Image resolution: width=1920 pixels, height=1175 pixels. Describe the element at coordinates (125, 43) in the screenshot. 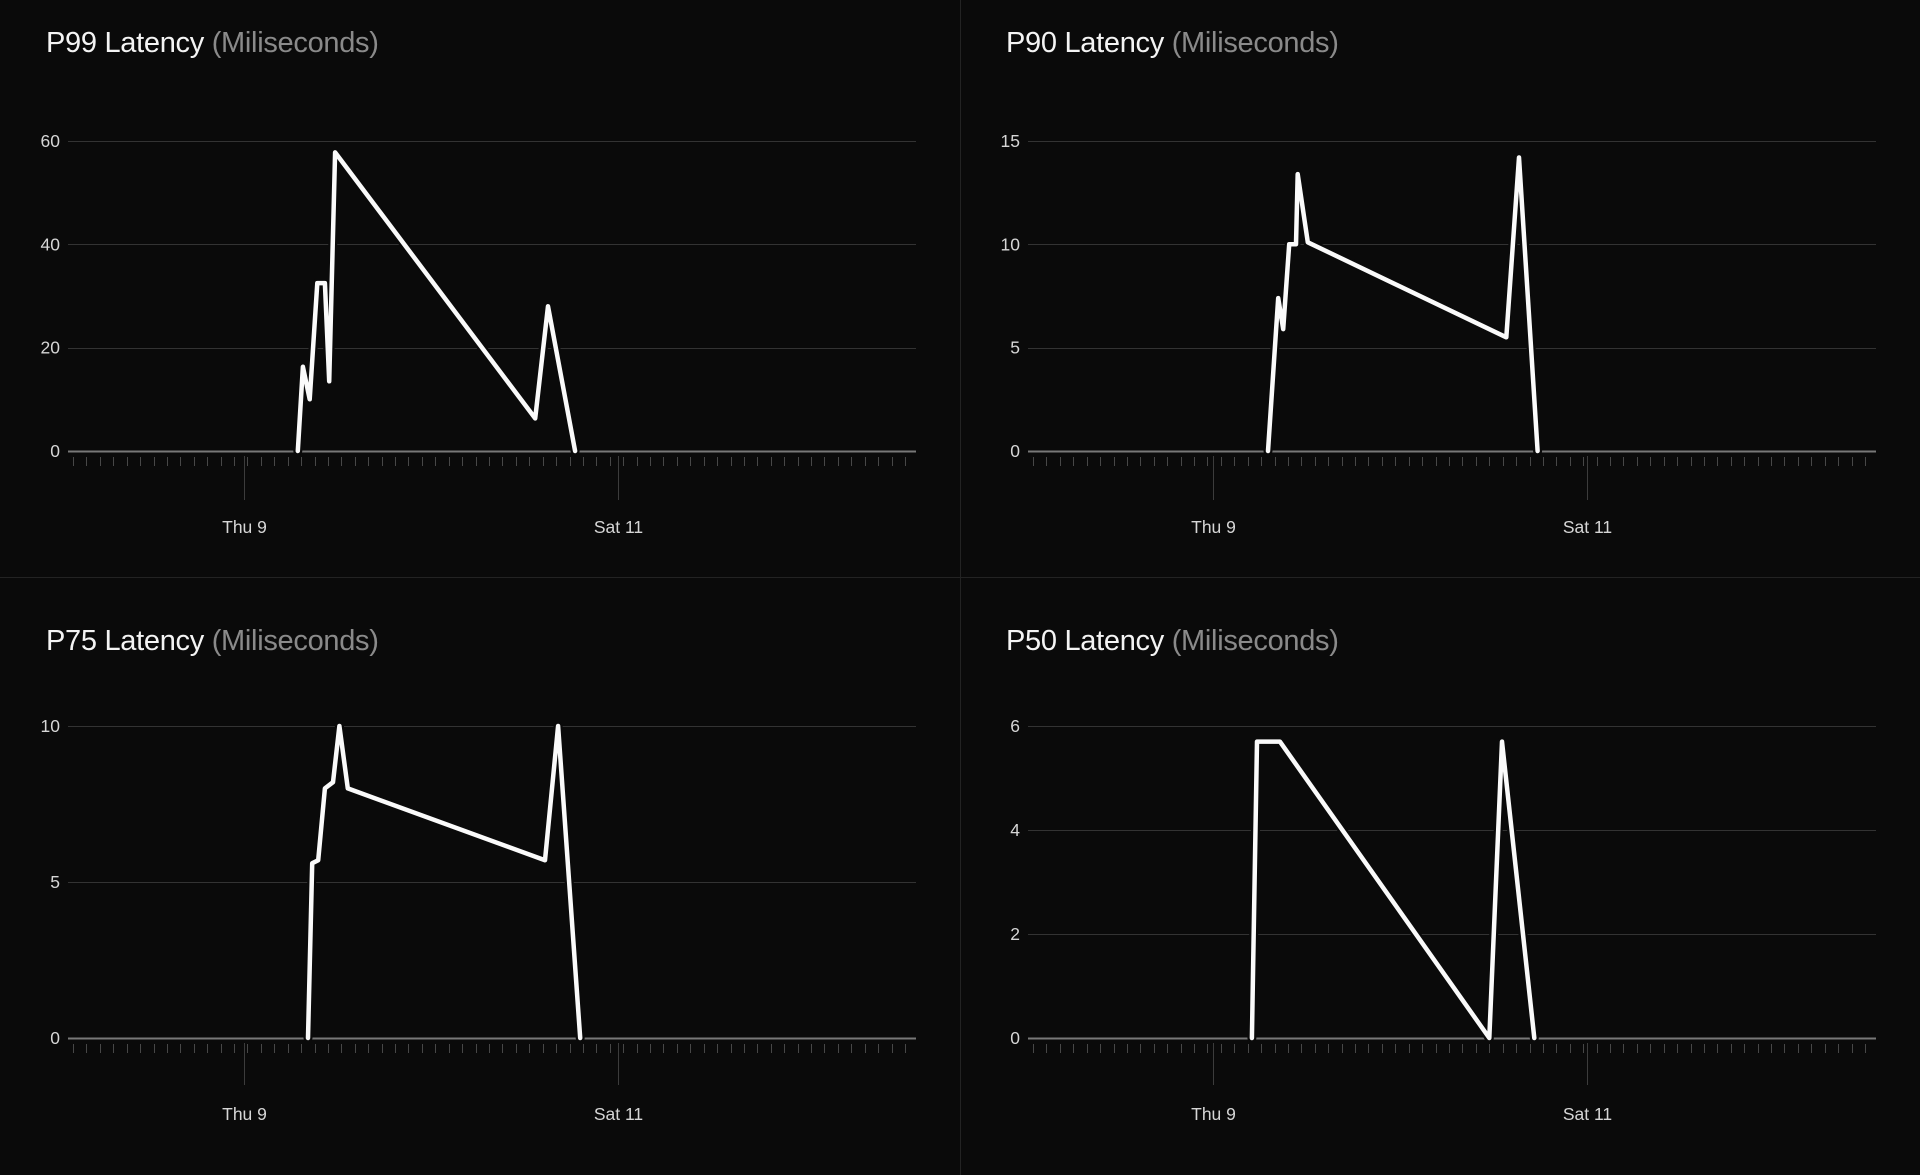

I see `chart-title-main: P99 Latency` at that location.